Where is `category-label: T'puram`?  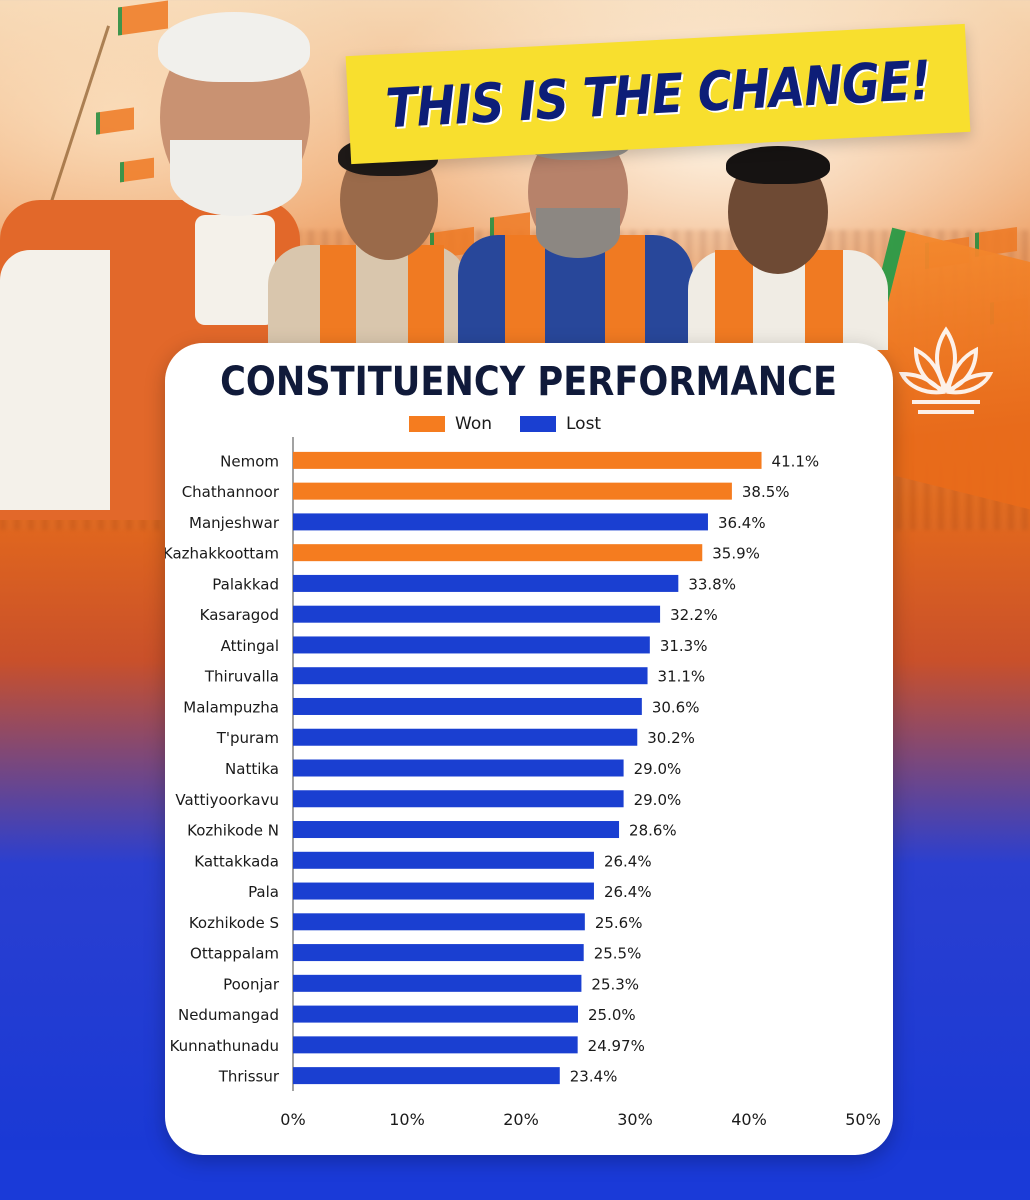
category-label: T'puram is located at coordinates (247, 738).